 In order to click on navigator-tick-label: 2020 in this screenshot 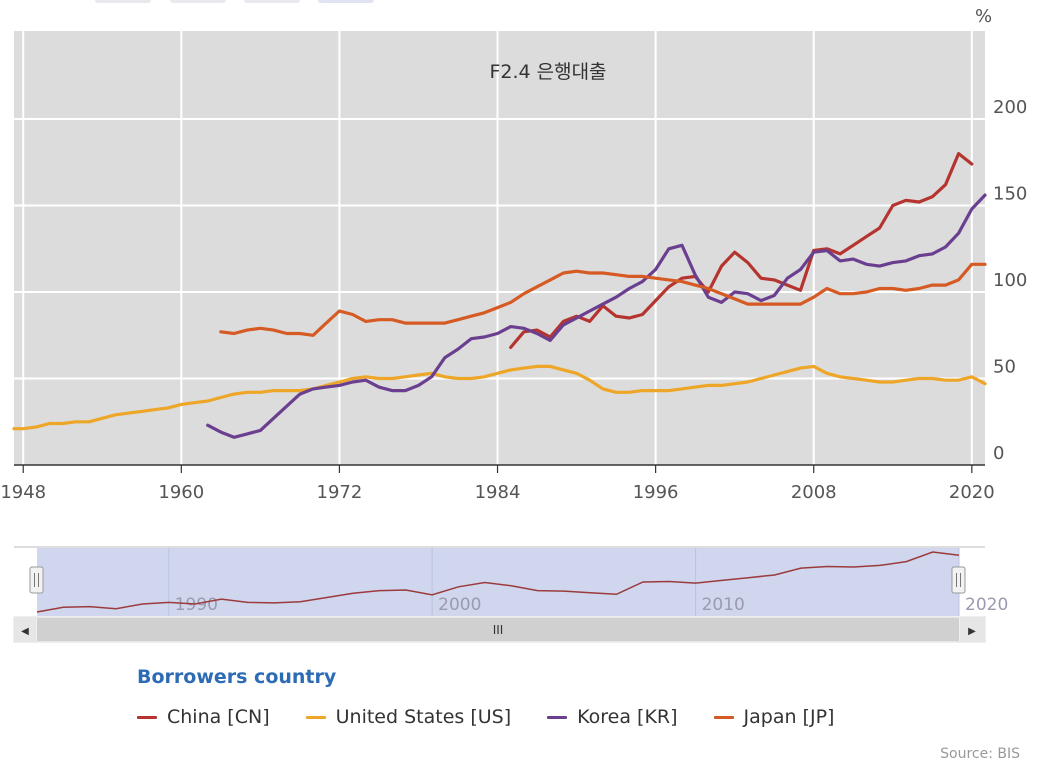, I will do `click(986, 605)`.